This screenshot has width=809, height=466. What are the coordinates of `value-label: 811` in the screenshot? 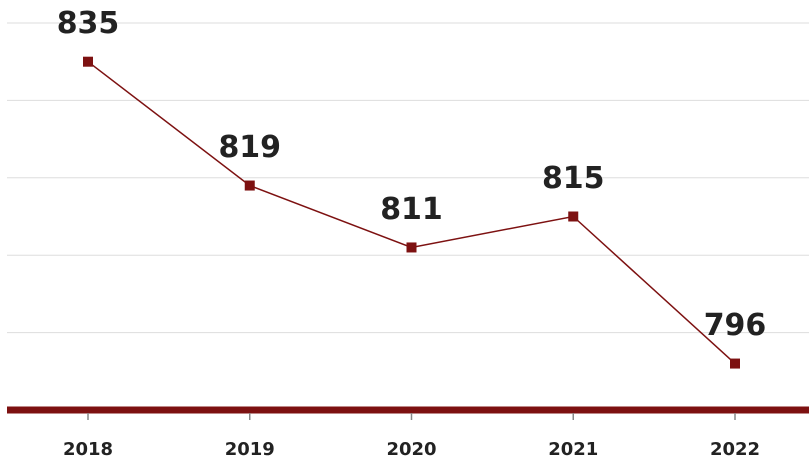 It's located at (411, 209).